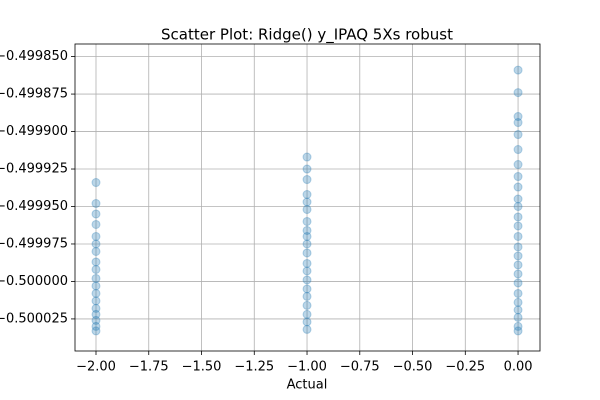 The image size is (600, 400). I want to click on x-tick-label: −1.75, so click(149, 367).